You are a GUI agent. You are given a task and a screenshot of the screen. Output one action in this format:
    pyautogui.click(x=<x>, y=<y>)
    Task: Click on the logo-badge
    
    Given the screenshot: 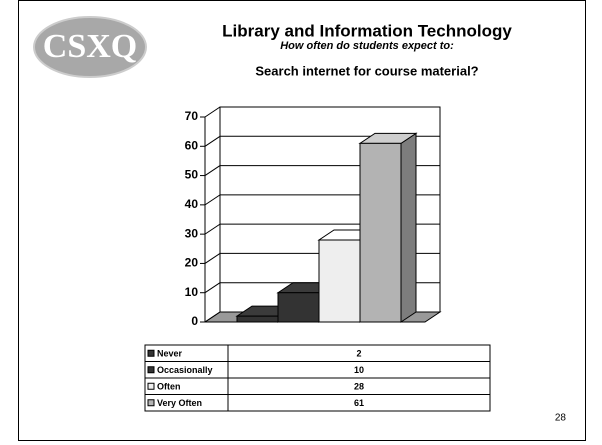 What is the action you would take?
    pyautogui.click(x=90, y=47)
    